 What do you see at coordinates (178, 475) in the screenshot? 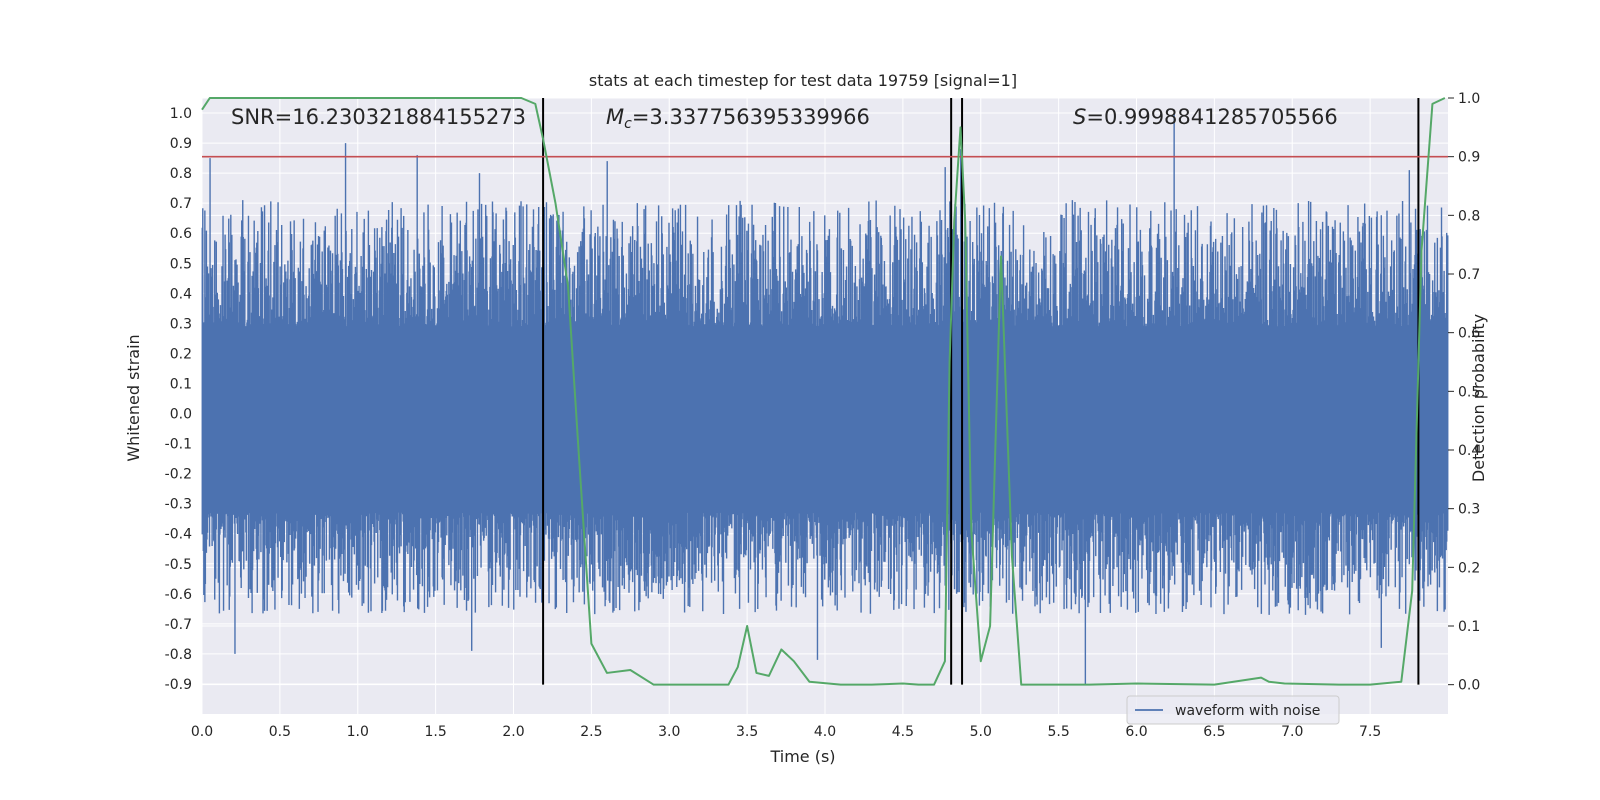
I see `y-tick-label: -0.2` at bounding box center [178, 475].